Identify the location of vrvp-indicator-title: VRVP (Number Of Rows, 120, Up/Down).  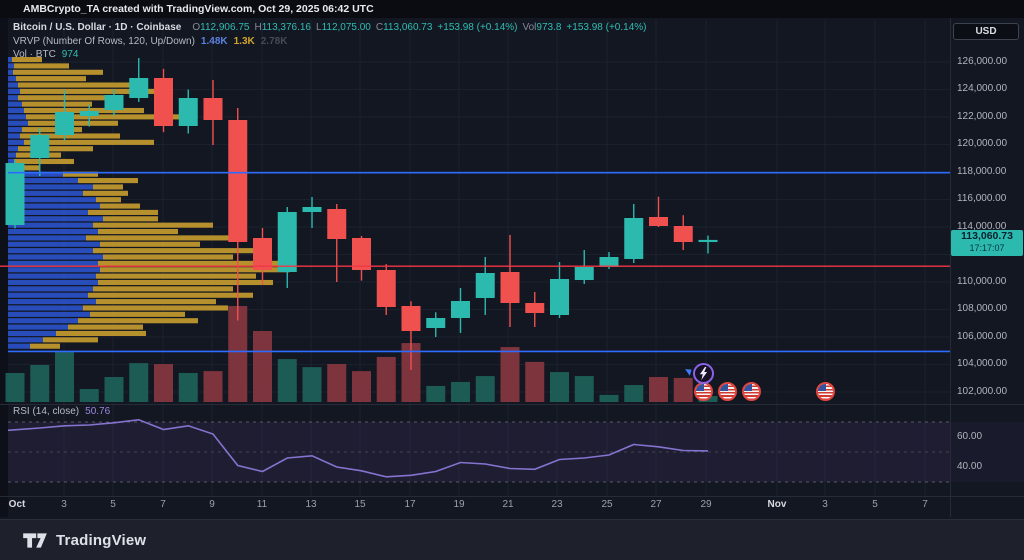
(104, 41).